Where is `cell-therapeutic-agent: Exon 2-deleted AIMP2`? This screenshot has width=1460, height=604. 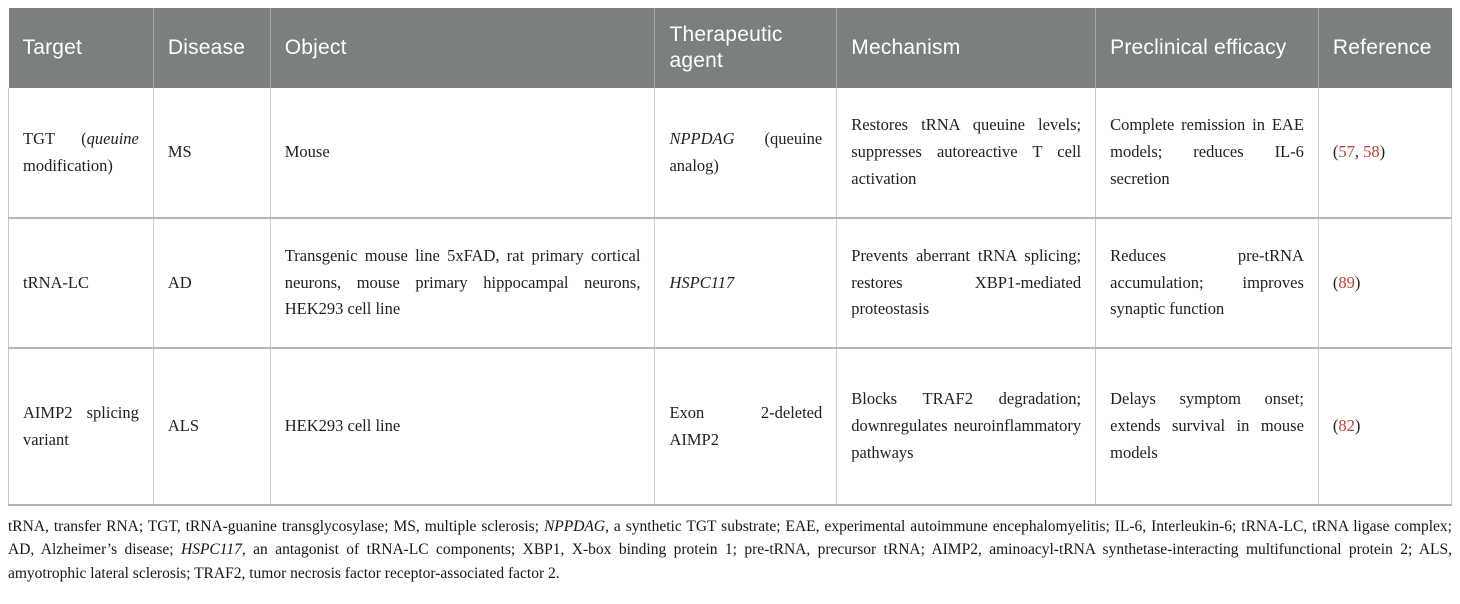
cell-therapeutic-agent: Exon 2-deleted AIMP2 is located at coordinates (746, 427).